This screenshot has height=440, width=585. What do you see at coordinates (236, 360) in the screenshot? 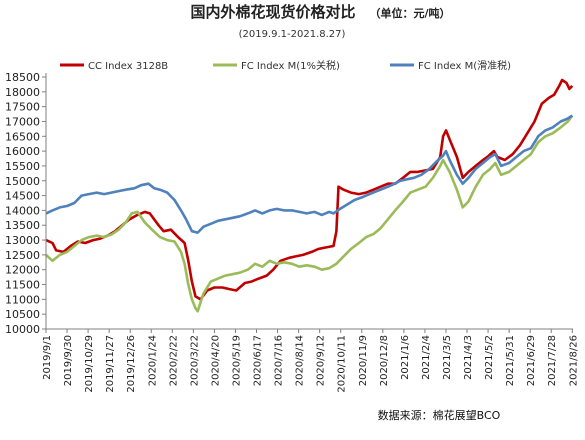
I see `x-tick-label: 2020/5/19` at bounding box center [236, 360].